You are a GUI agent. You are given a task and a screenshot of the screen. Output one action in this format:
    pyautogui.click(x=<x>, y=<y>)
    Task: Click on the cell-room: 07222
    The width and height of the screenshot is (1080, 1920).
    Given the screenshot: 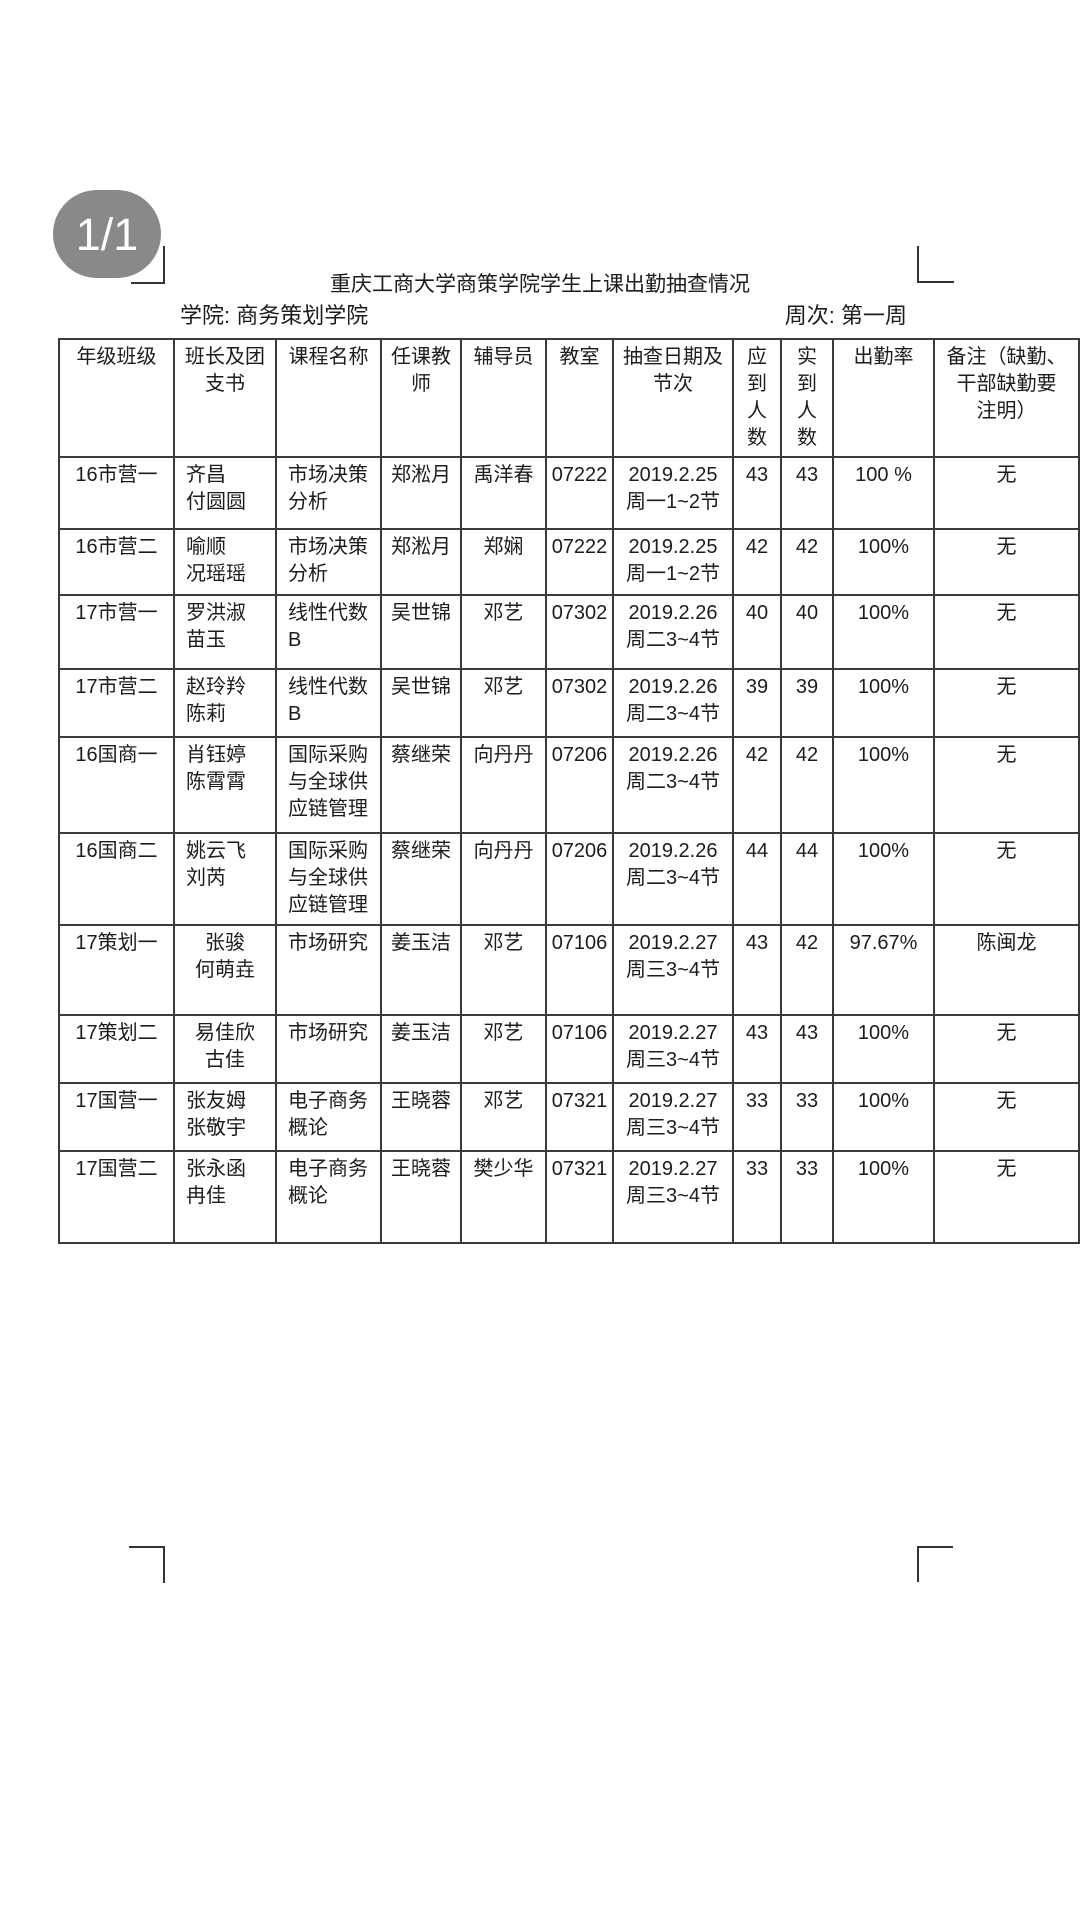 What is the action you would take?
    pyautogui.click(x=579, y=493)
    